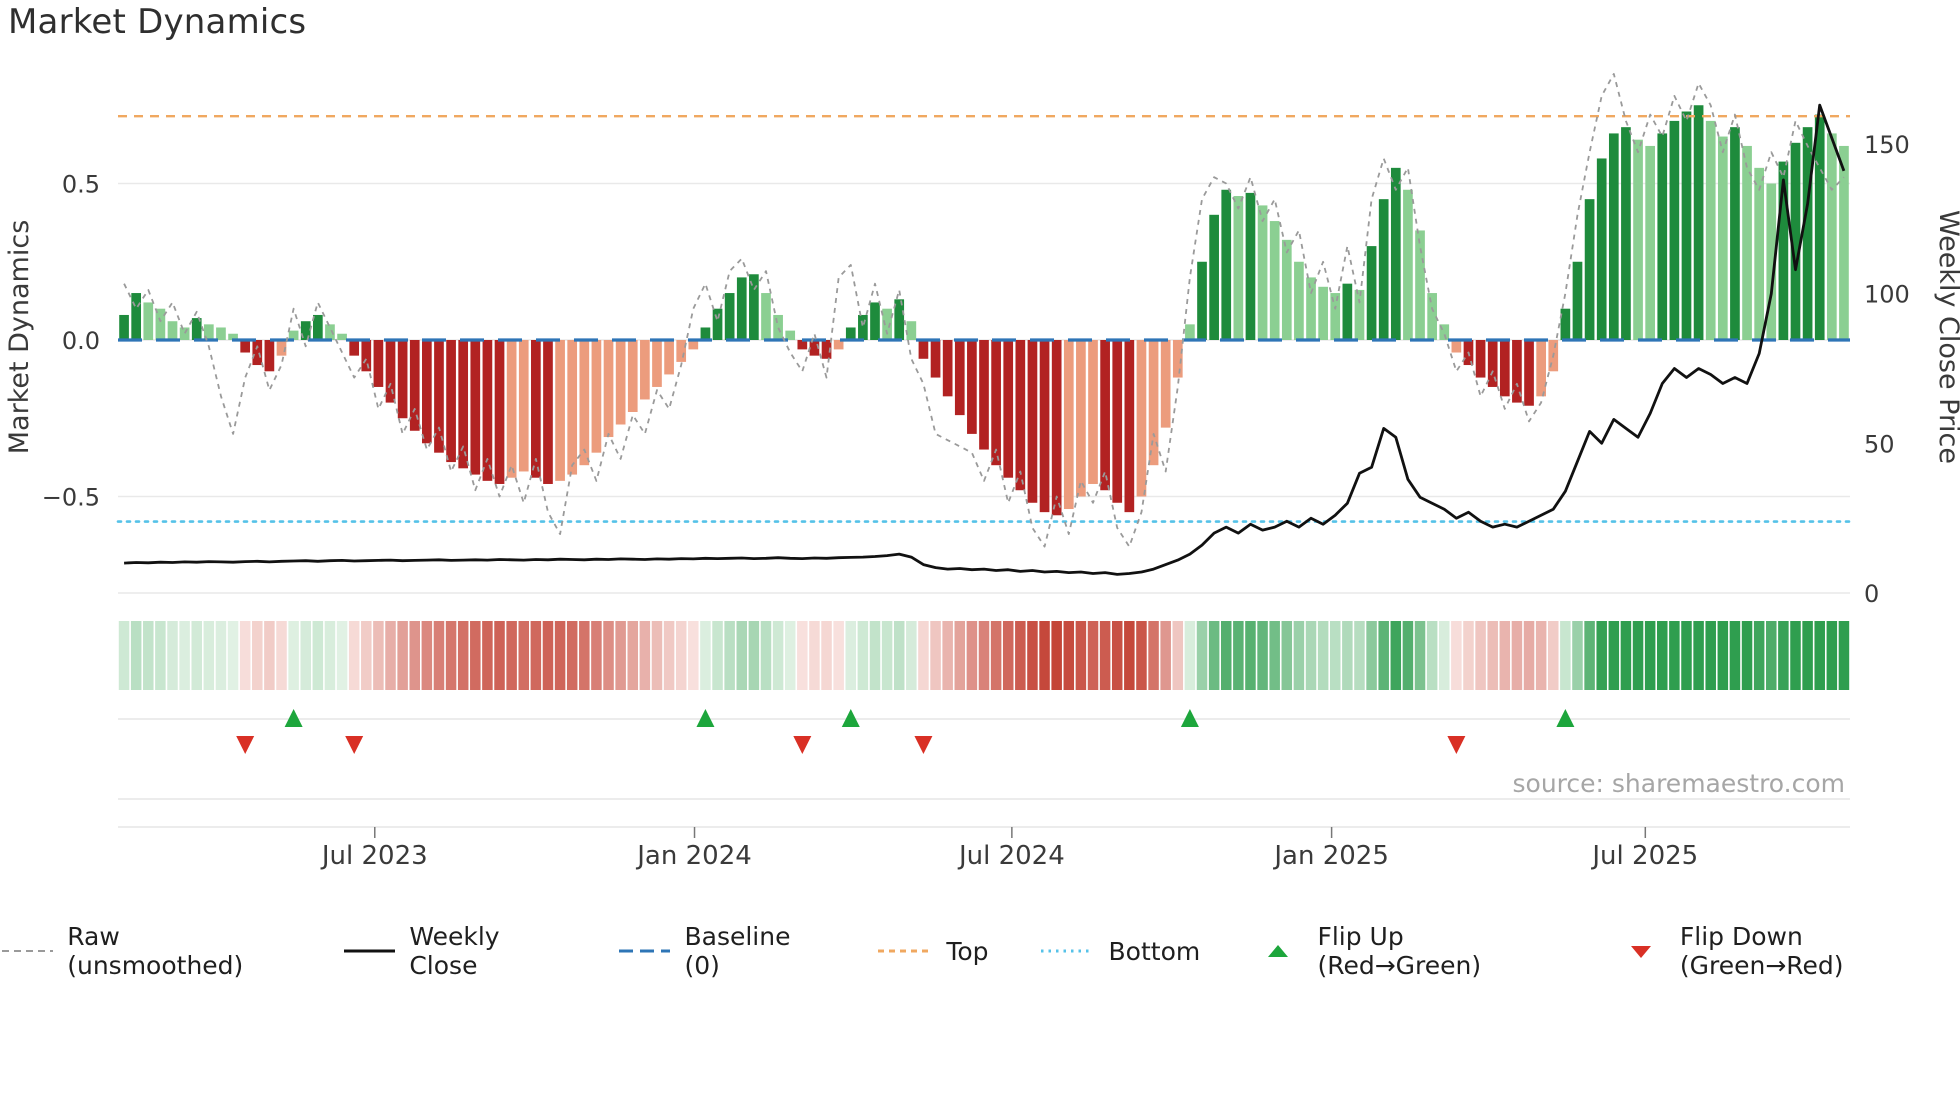 The width and height of the screenshot is (1960, 1102). What do you see at coordinates (1679, 783) in the screenshot?
I see `source-text: source: sharemaestro.com` at bounding box center [1679, 783].